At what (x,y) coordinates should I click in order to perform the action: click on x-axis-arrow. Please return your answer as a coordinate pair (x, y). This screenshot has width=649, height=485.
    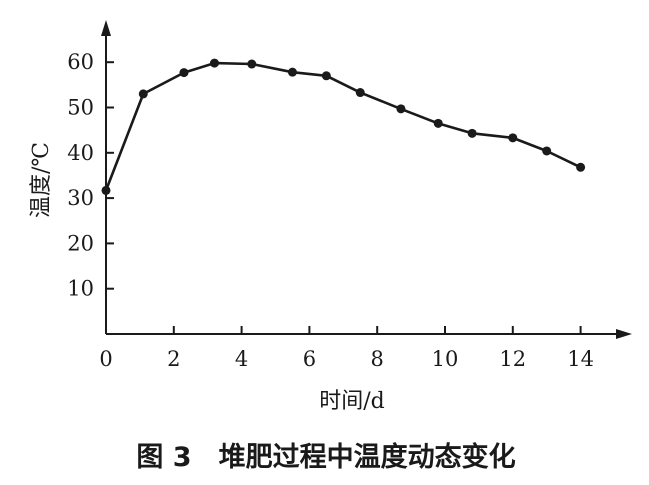
    Looking at the image, I should click on (624, 334).